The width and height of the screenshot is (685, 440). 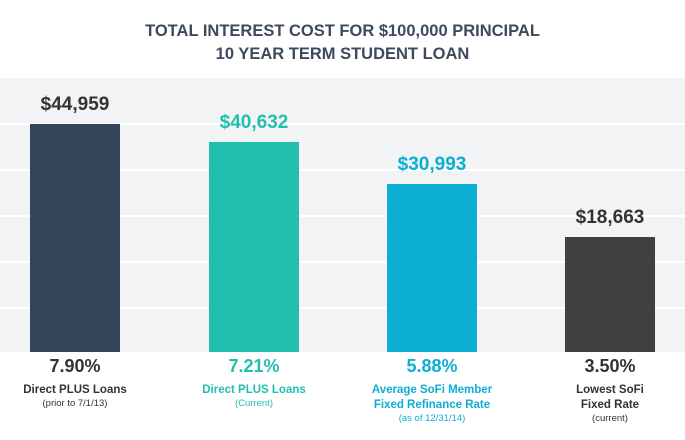 What do you see at coordinates (254, 383) in the screenshot?
I see `category-label: 7.21% Direct PLUS Loans (Current)` at bounding box center [254, 383].